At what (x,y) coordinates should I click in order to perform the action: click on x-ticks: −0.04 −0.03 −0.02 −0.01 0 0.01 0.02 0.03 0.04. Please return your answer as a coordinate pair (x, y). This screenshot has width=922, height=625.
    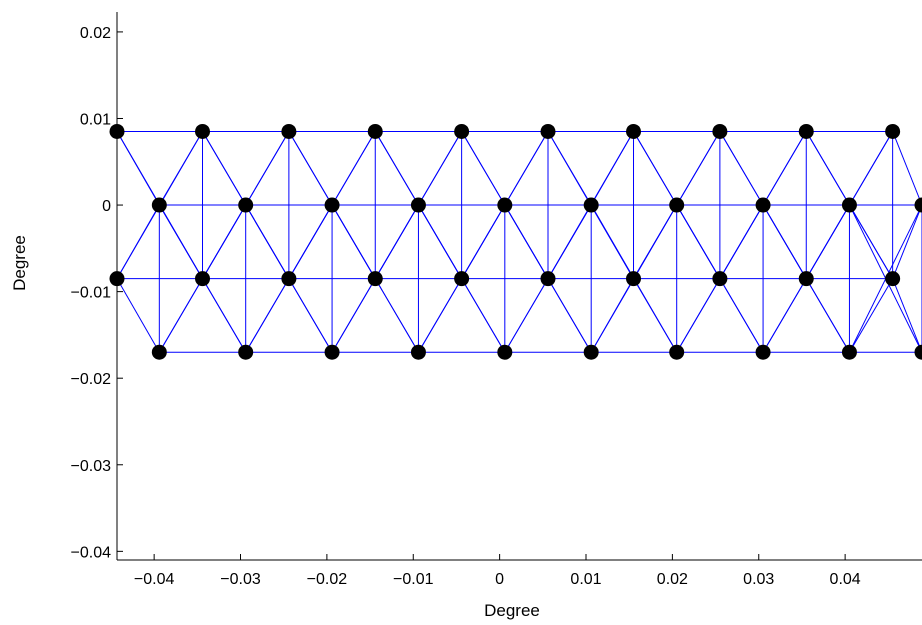
    Looking at the image, I should click on (497, 571).